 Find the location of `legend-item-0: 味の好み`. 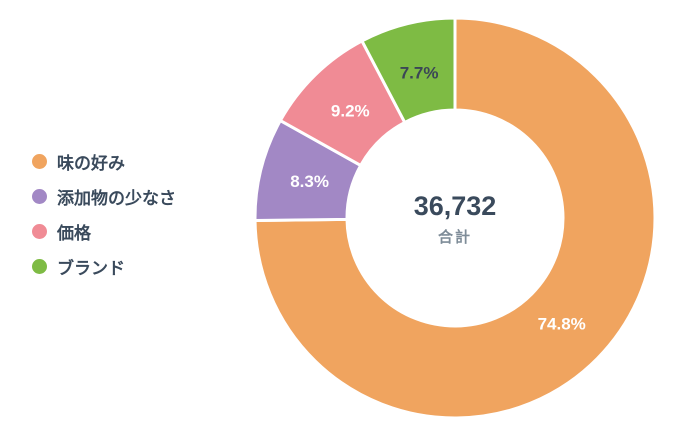

legend-item-0: 味の好み is located at coordinates (104, 161).